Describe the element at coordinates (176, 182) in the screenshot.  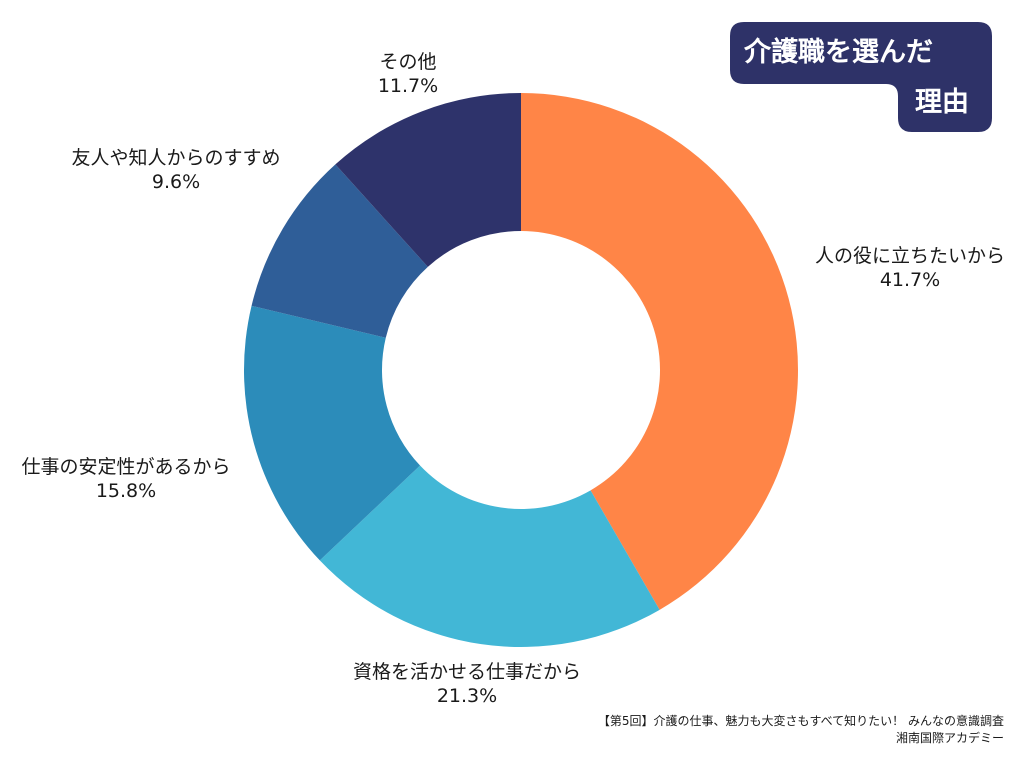
I see `slice-label-3-value: 9.6%` at that location.